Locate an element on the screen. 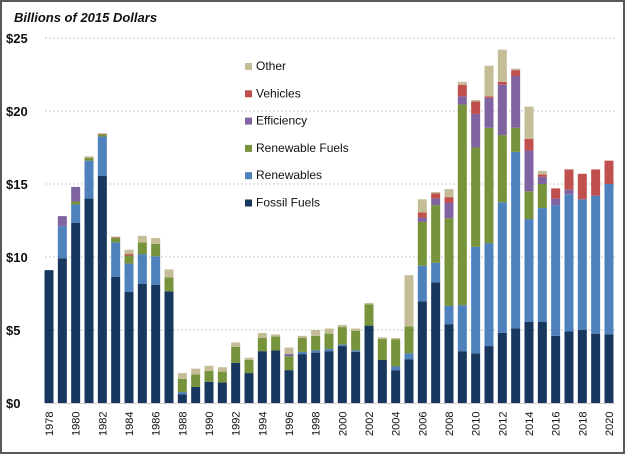 Image resolution: width=625 pixels, height=454 pixels. bar-efficiency-2013 is located at coordinates (516, 101).